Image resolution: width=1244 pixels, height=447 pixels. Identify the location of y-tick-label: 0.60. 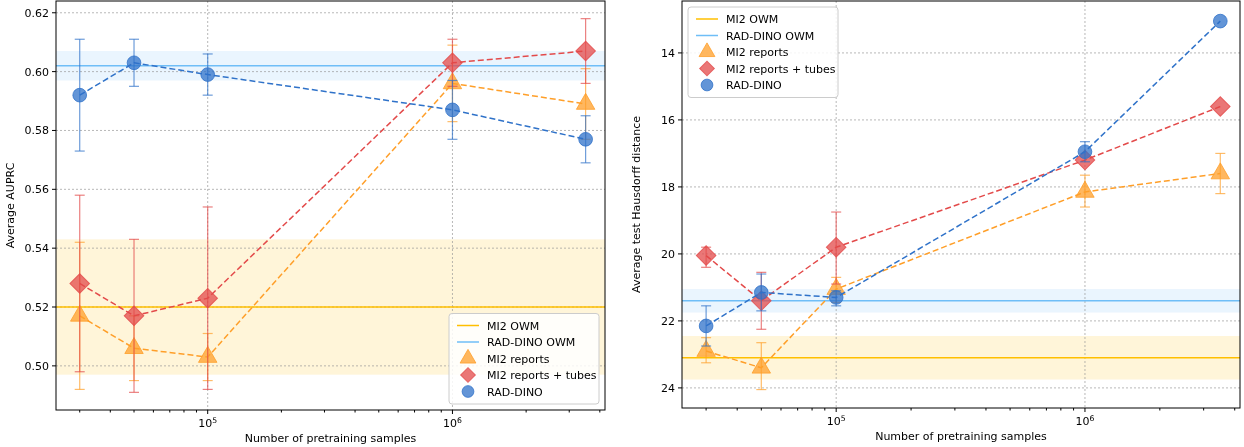
(36, 72).